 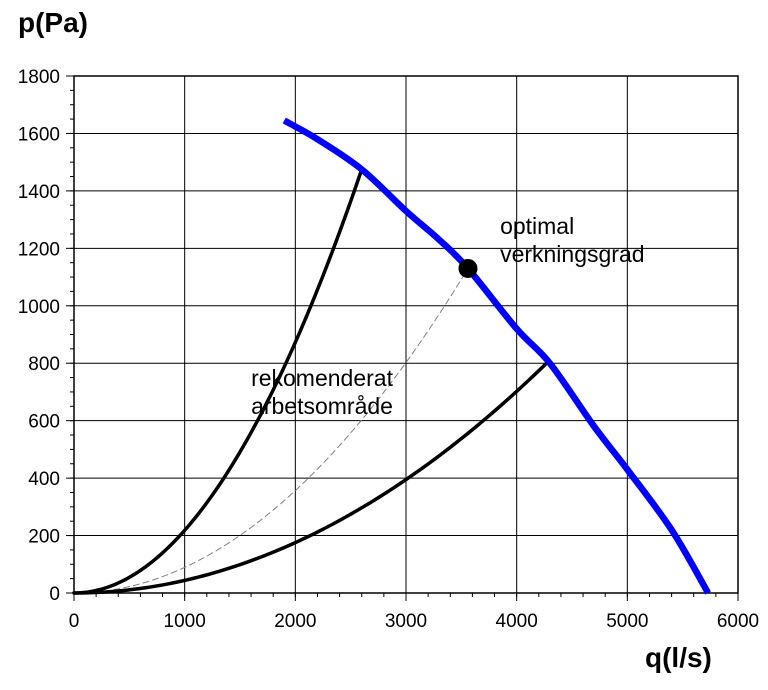 What do you see at coordinates (44, 479) in the screenshot?
I see `y-tick-label: 400` at bounding box center [44, 479].